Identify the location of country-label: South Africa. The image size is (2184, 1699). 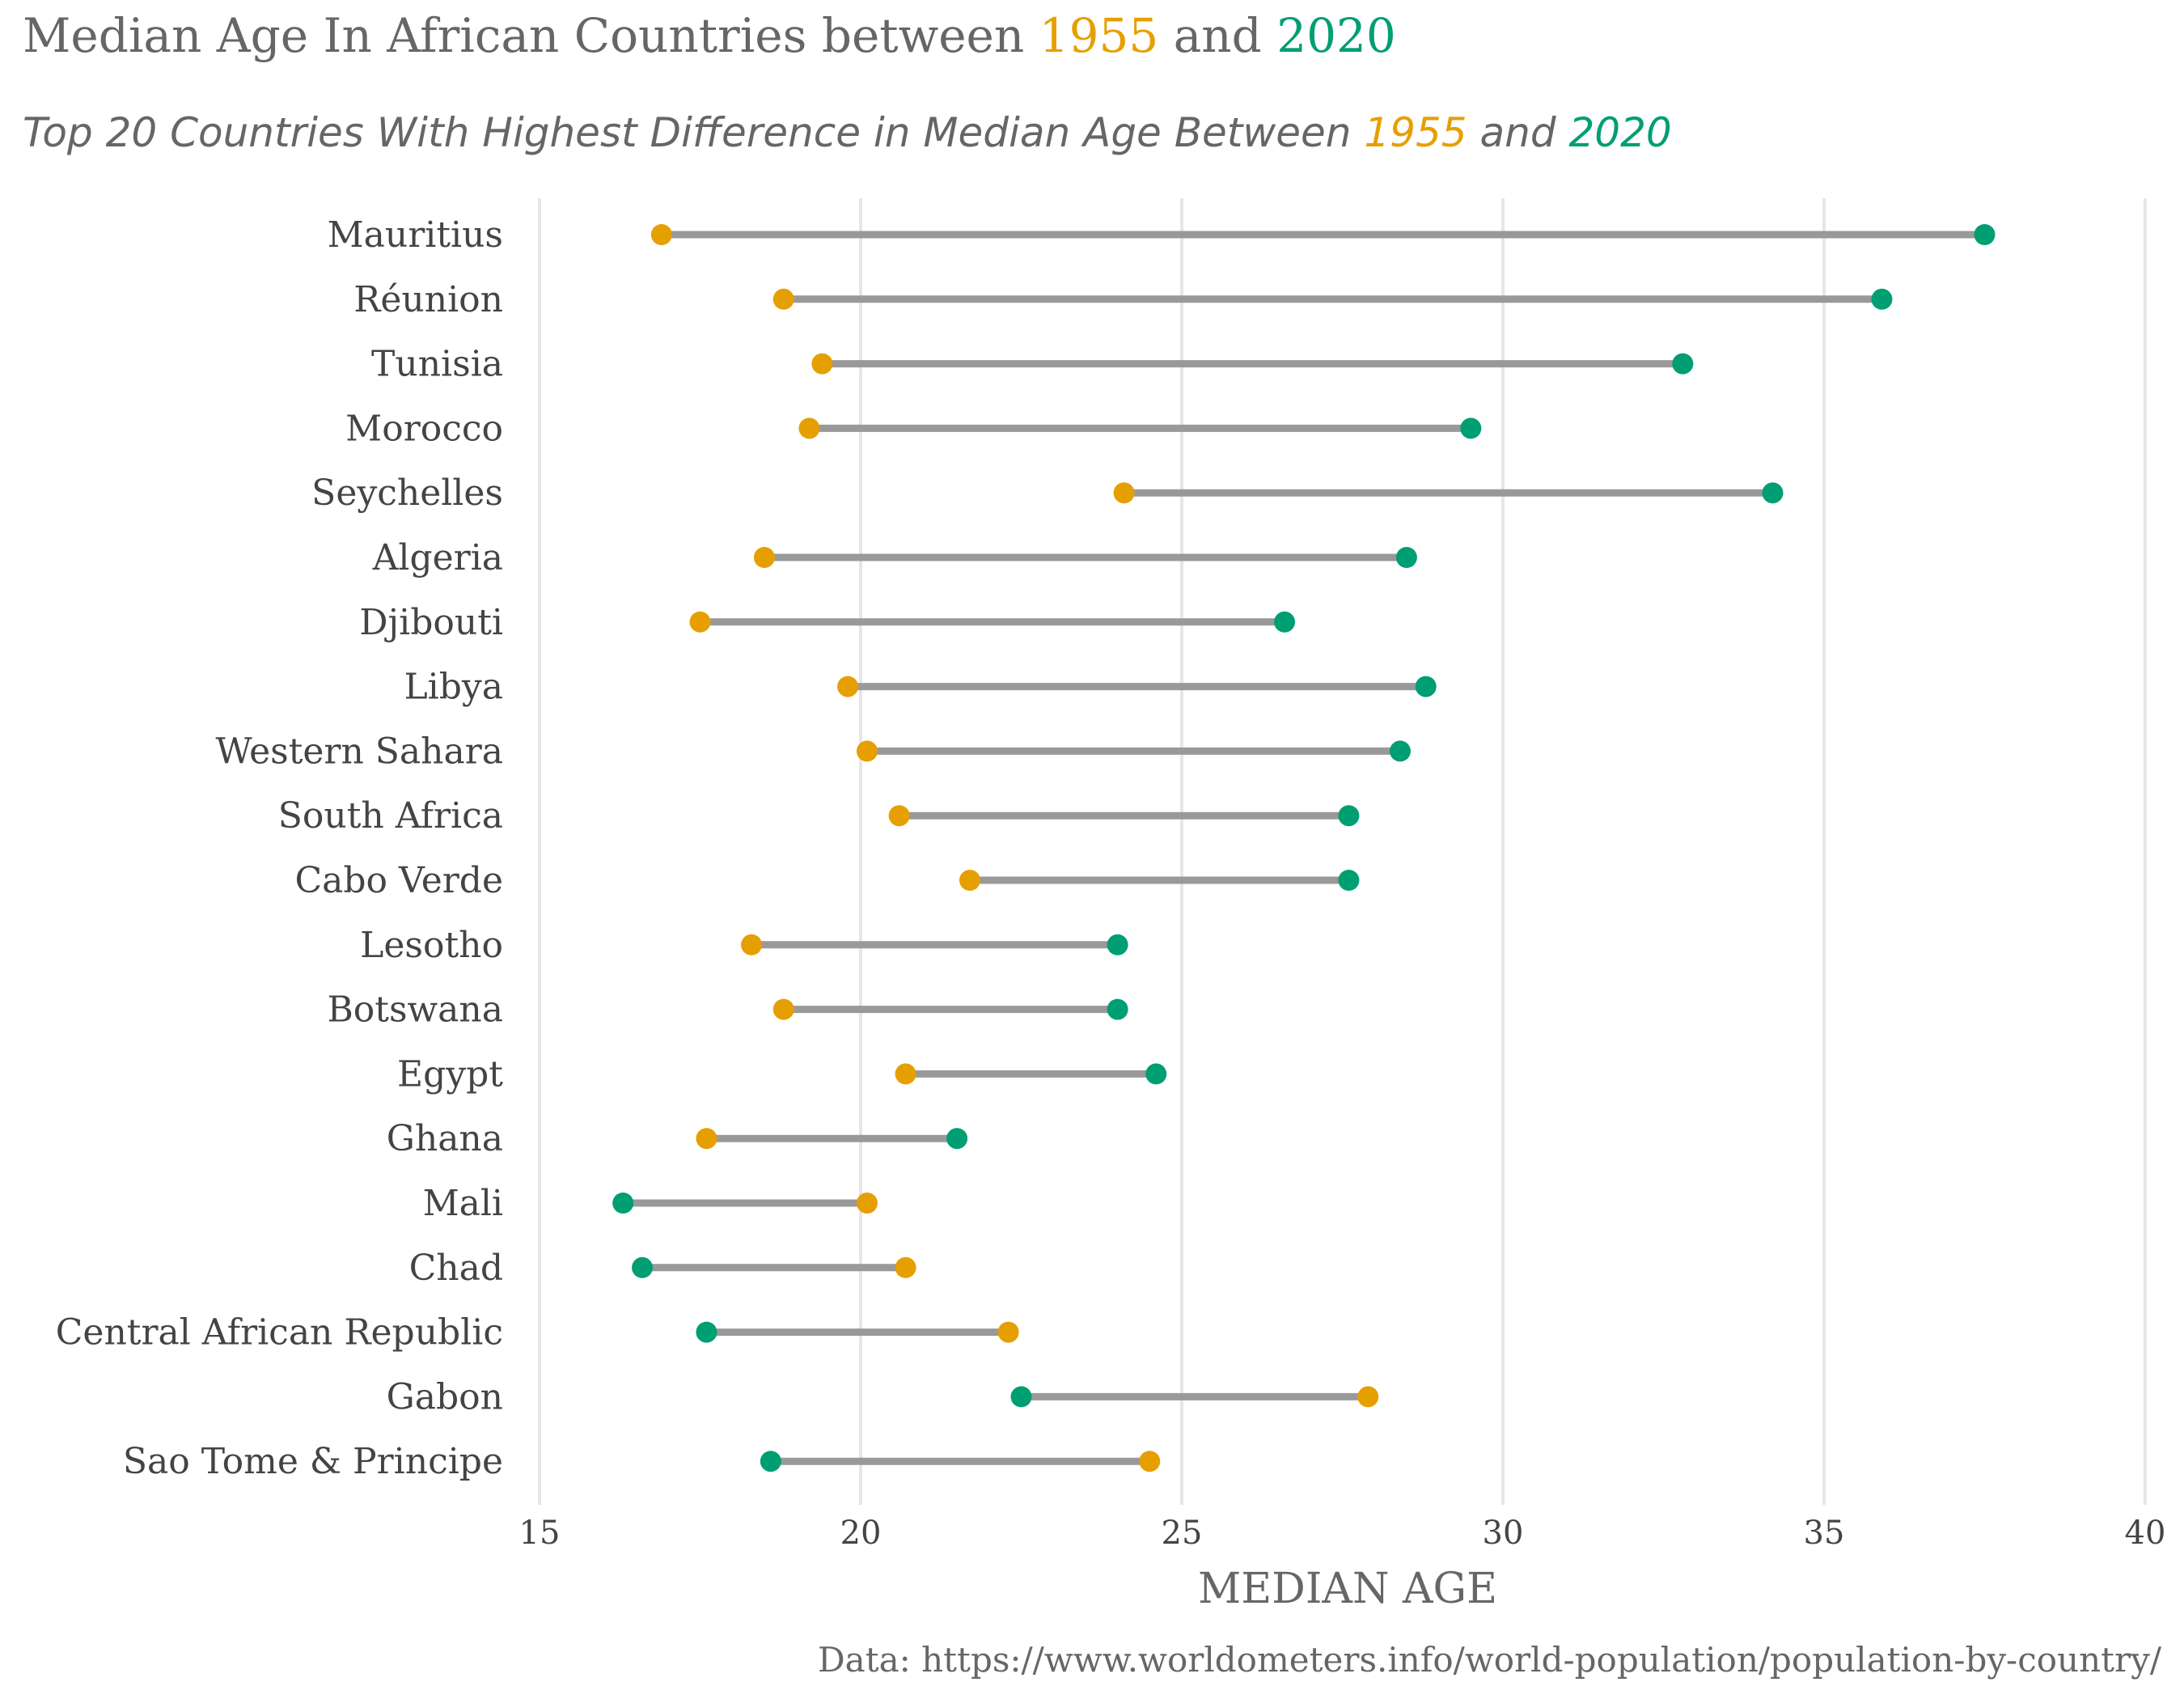
(390, 816).